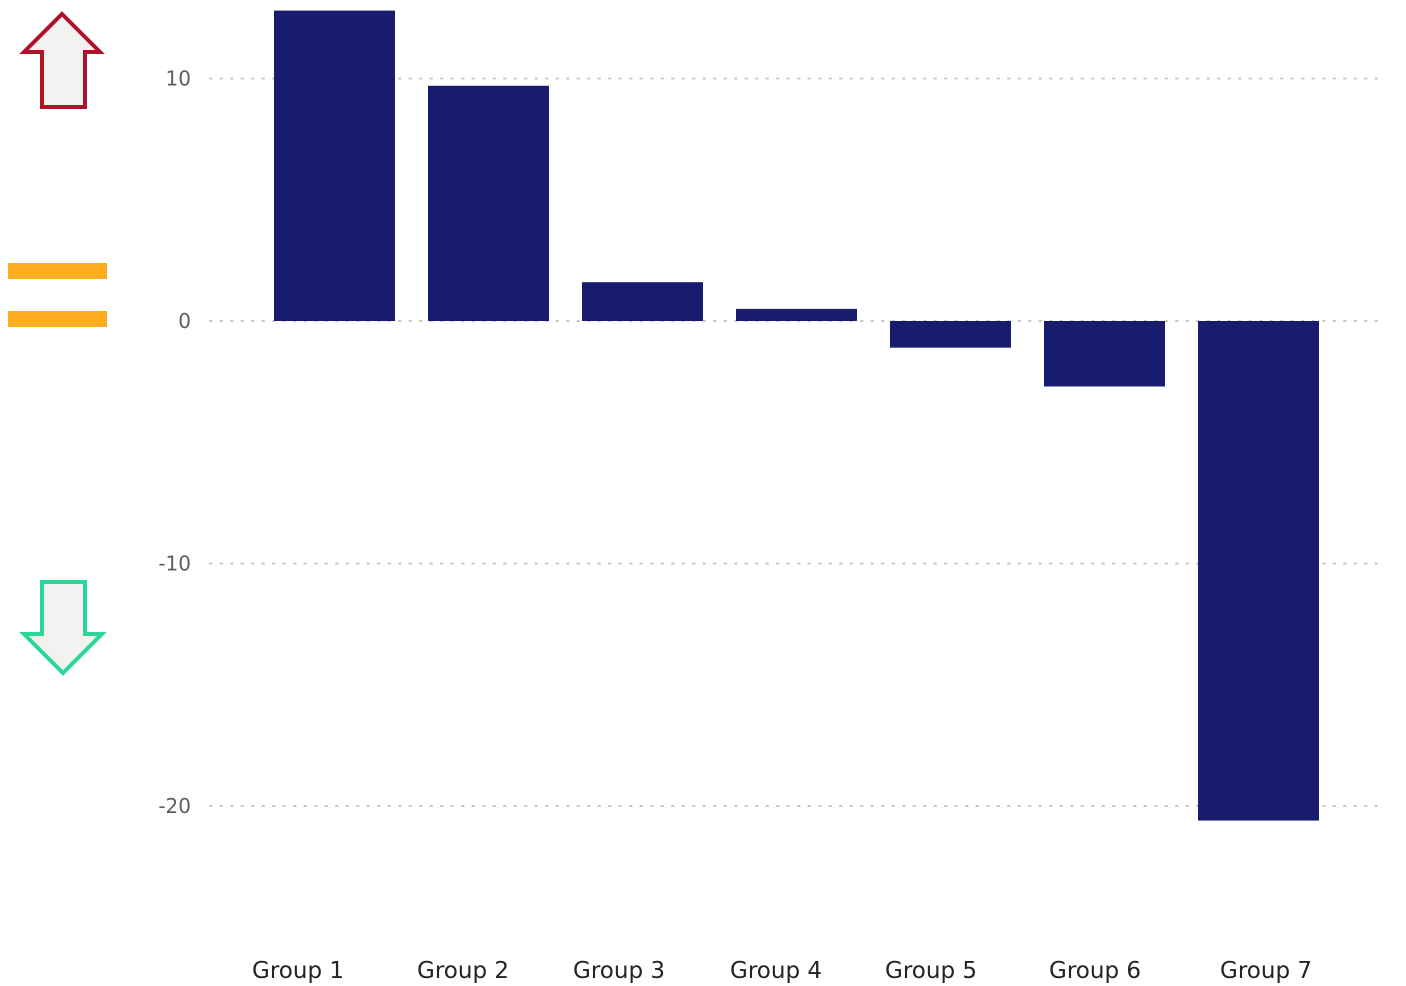 The width and height of the screenshot is (1406, 986). I want to click on x-category-label: Group 2, so click(463, 971).